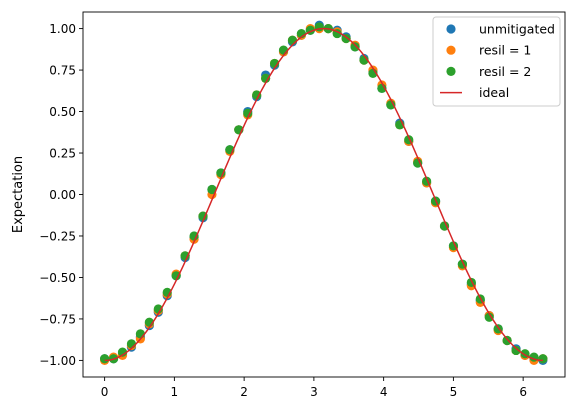  Describe the element at coordinates (57, 278) in the screenshot. I see `y-tick-label: −0.50` at that location.